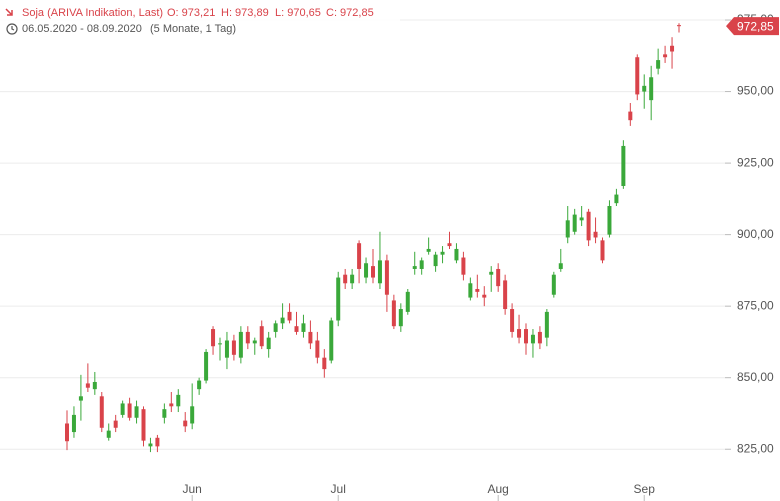 The height and width of the screenshot is (501, 780). Describe the element at coordinates (755, 448) in the screenshot. I see `y-tick-label: 825,00` at that location.